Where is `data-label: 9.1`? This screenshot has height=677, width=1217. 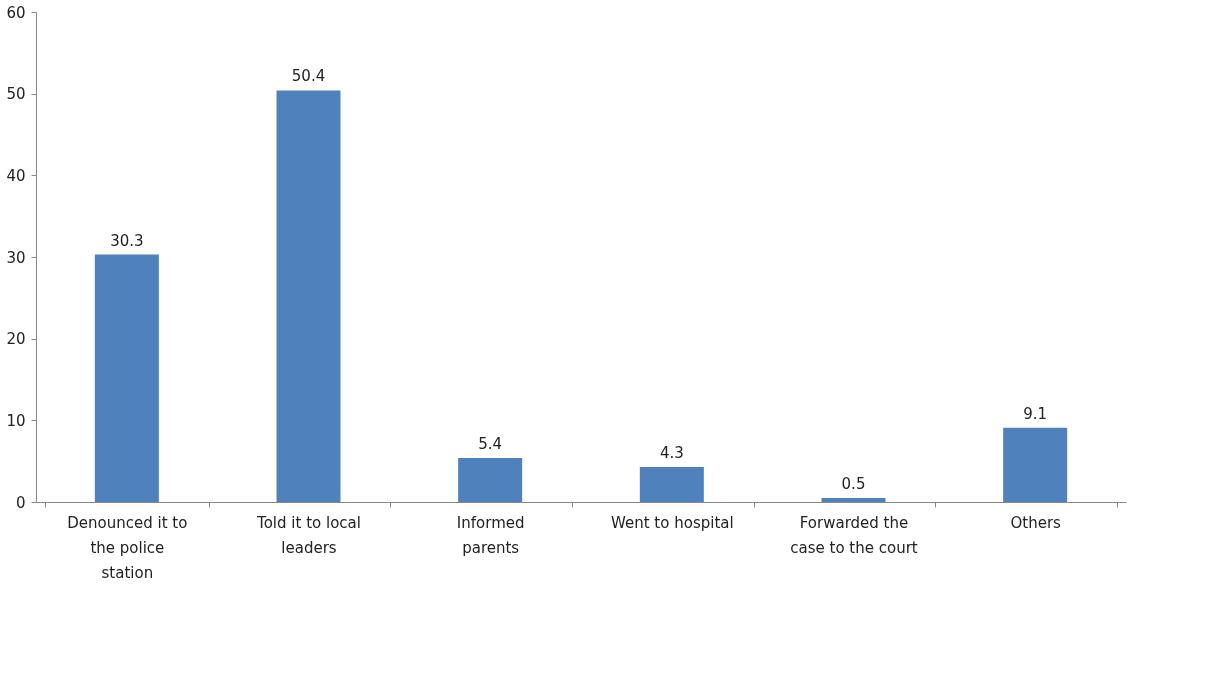 data-label: 9.1 is located at coordinates (1035, 413).